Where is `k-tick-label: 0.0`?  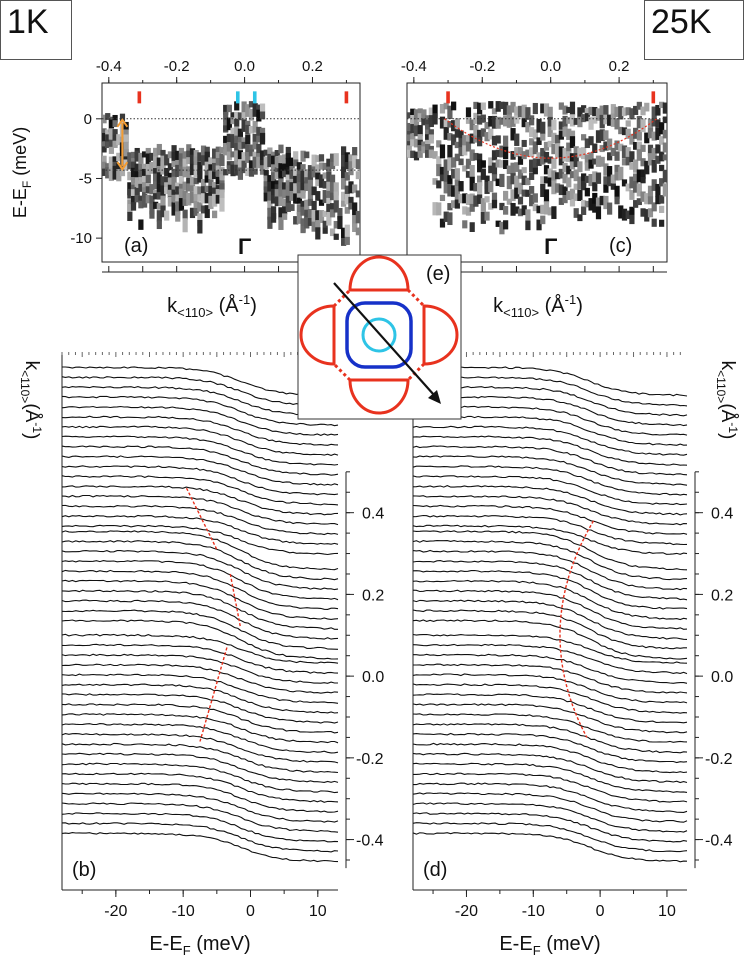 k-tick-label: 0.0 is located at coordinates (373, 677).